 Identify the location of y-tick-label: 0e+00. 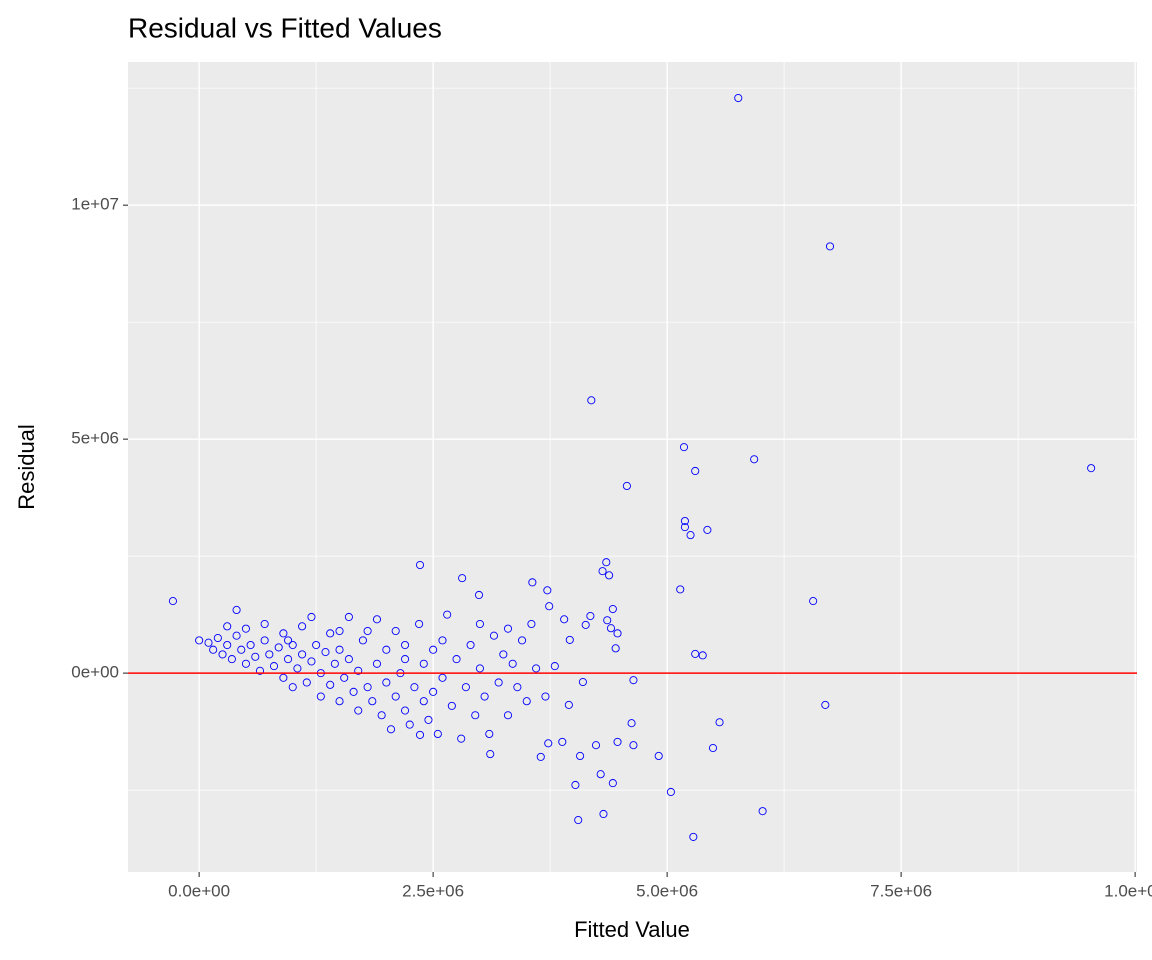
(95, 672).